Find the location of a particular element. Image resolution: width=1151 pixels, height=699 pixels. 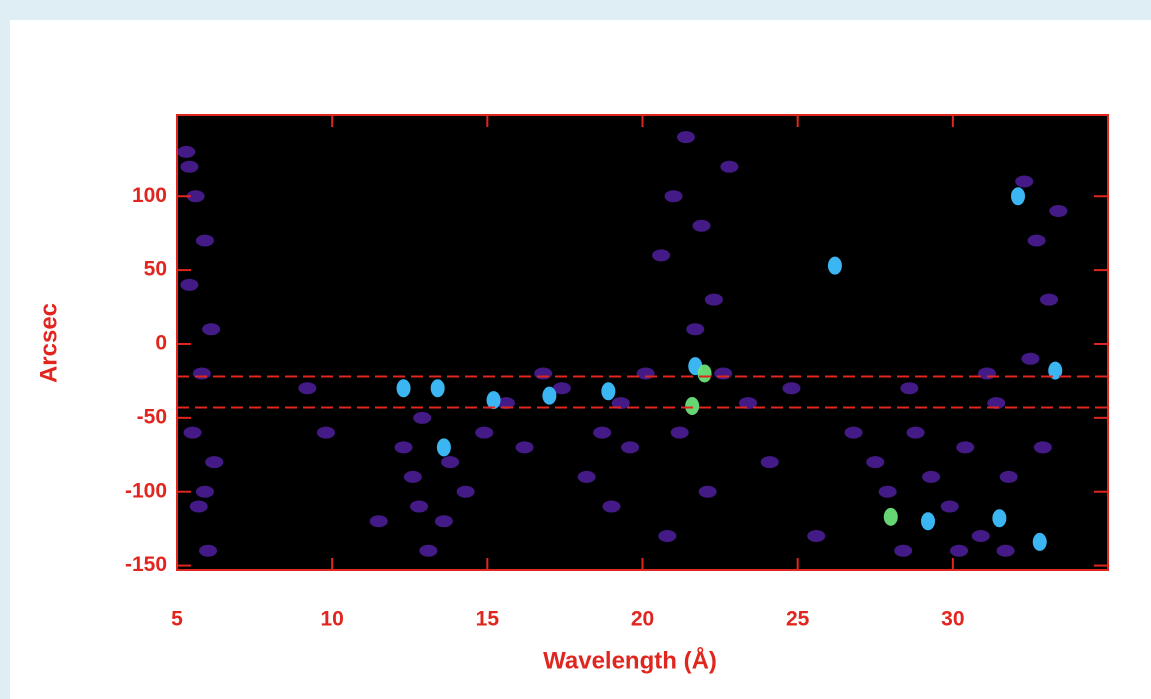

x-tick-label: 10 is located at coordinates (331, 619).